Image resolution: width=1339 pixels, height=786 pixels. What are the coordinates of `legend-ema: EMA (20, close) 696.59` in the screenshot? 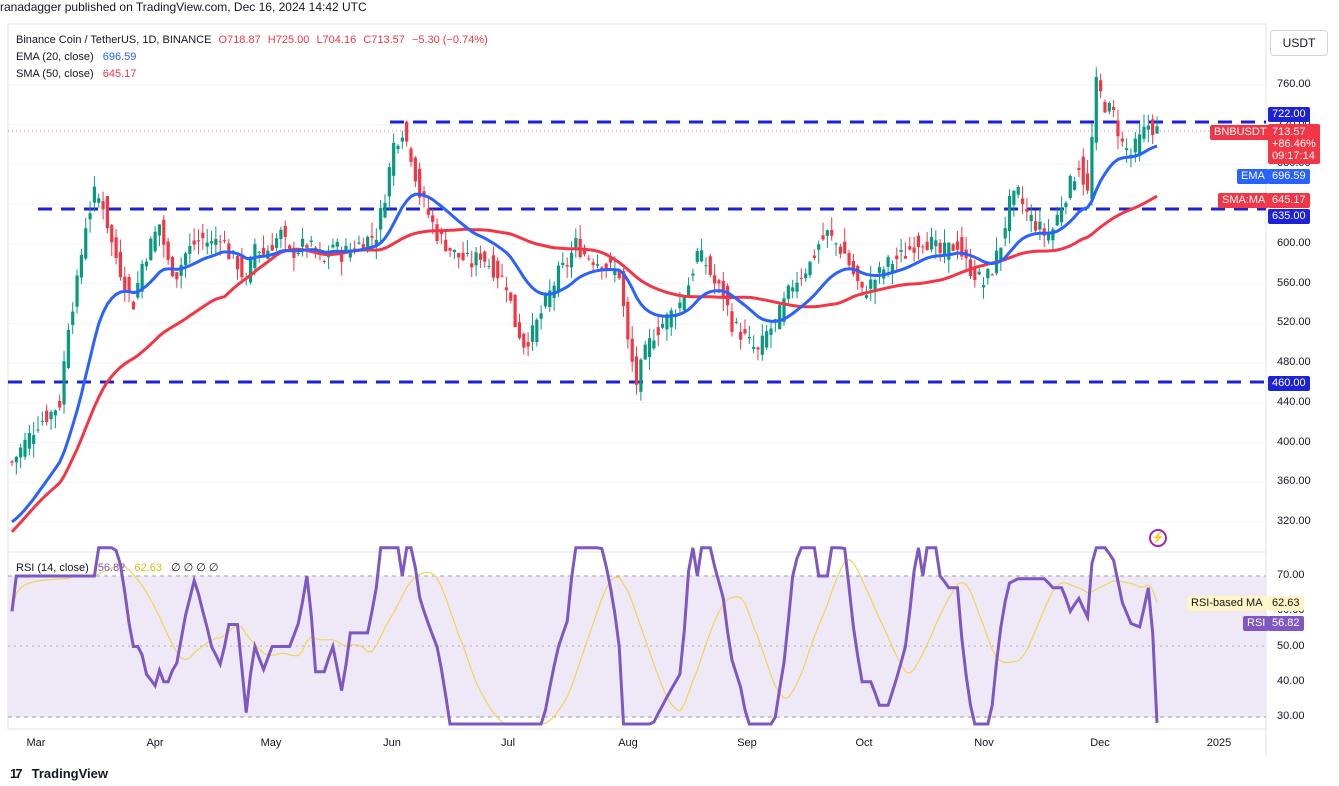 It's located at (76, 57).